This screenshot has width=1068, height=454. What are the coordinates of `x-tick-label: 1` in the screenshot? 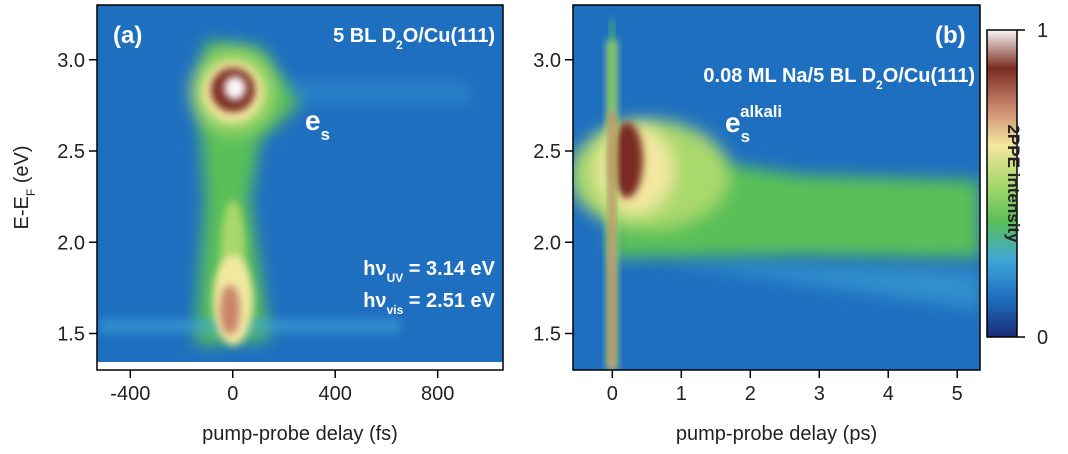 It's located at (681, 394).